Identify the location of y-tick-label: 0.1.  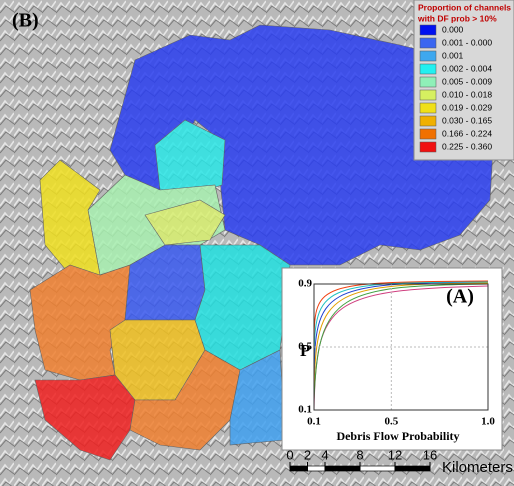
(305, 410).